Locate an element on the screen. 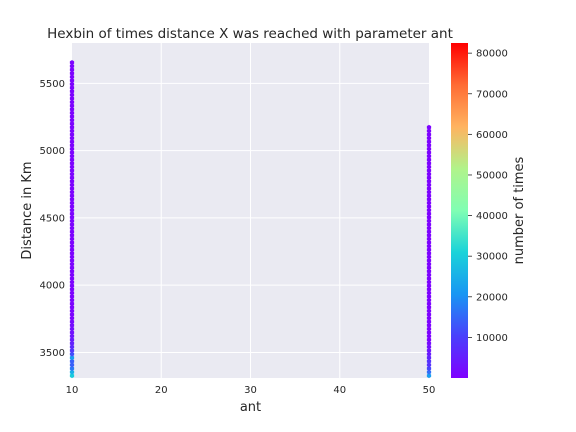 The image size is (576, 432). colorbar-tick-label: 80000 is located at coordinates (492, 54).